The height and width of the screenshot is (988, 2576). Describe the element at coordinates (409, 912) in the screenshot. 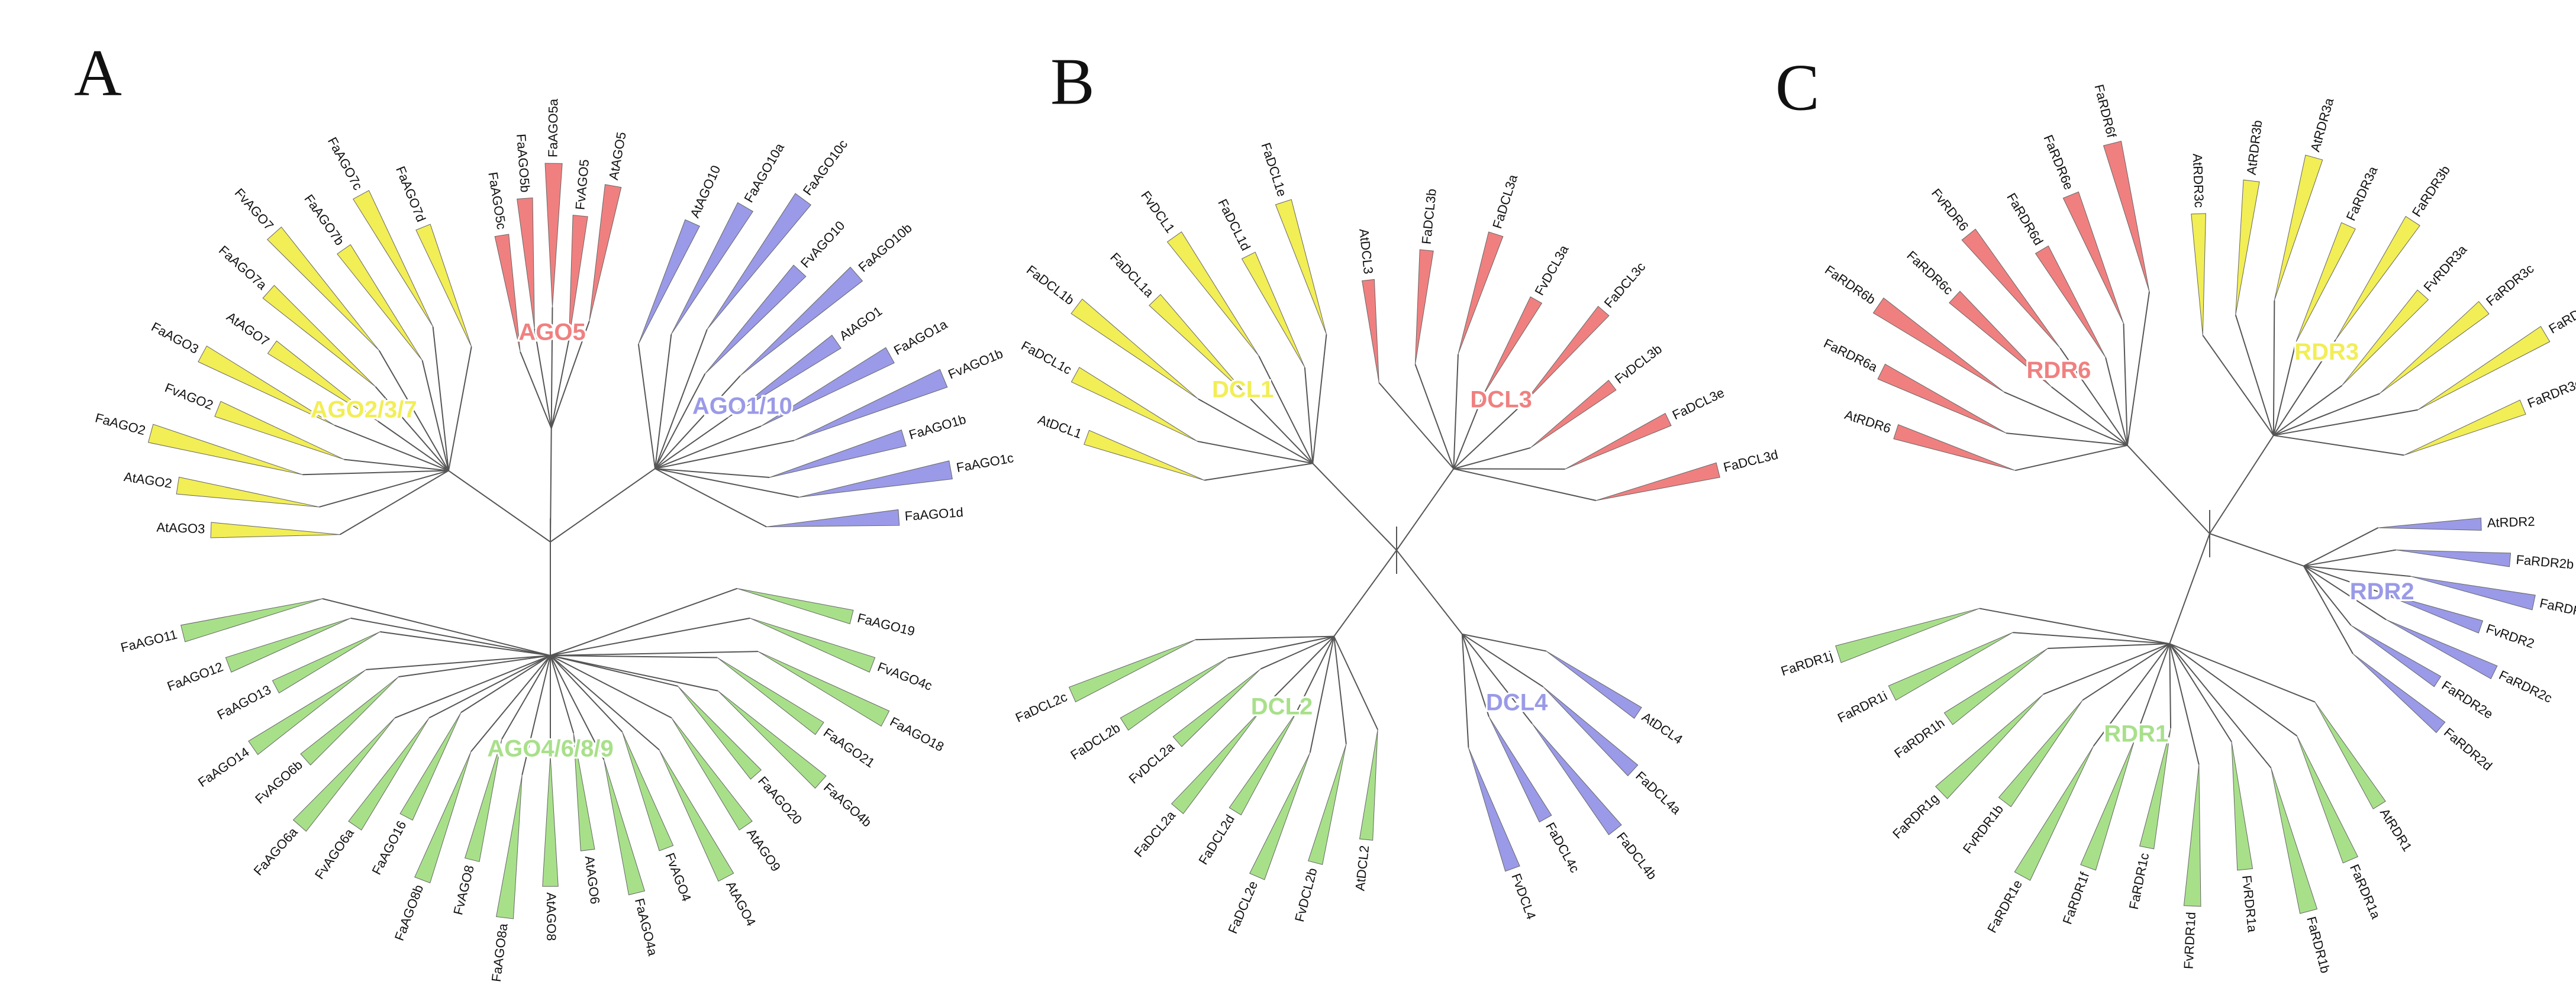

I see `leaf-label: FaAGO8b` at that location.